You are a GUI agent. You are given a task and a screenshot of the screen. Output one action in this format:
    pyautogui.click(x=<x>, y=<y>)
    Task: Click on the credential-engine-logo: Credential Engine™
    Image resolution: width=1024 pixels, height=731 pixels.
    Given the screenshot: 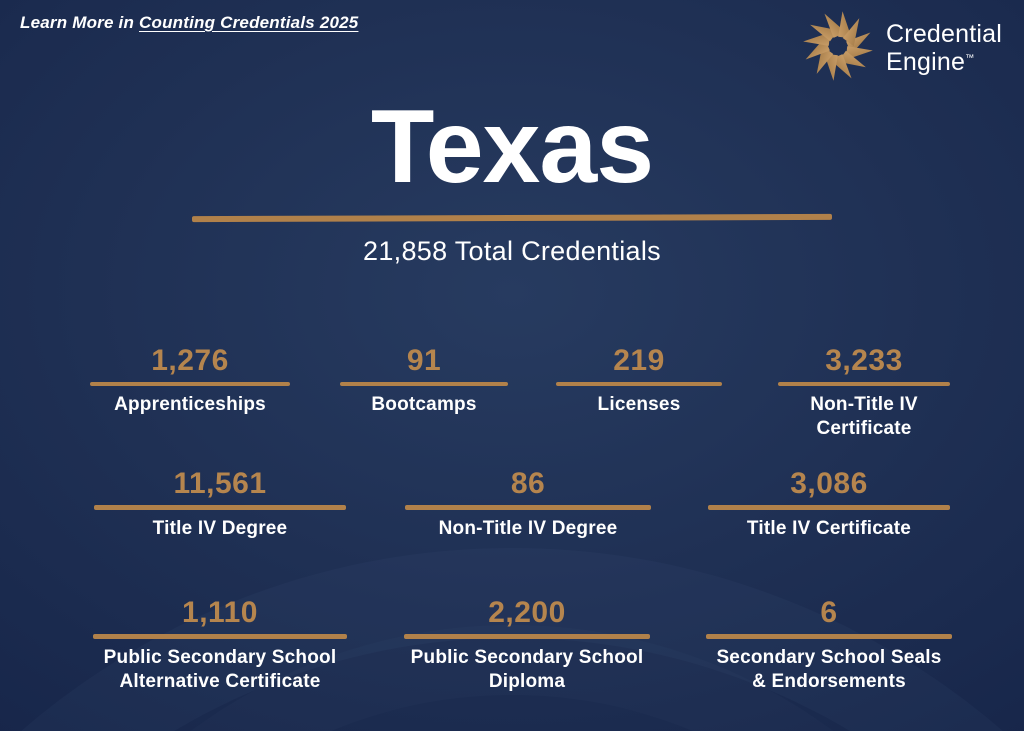 What is the action you would take?
    pyautogui.click(x=902, y=48)
    